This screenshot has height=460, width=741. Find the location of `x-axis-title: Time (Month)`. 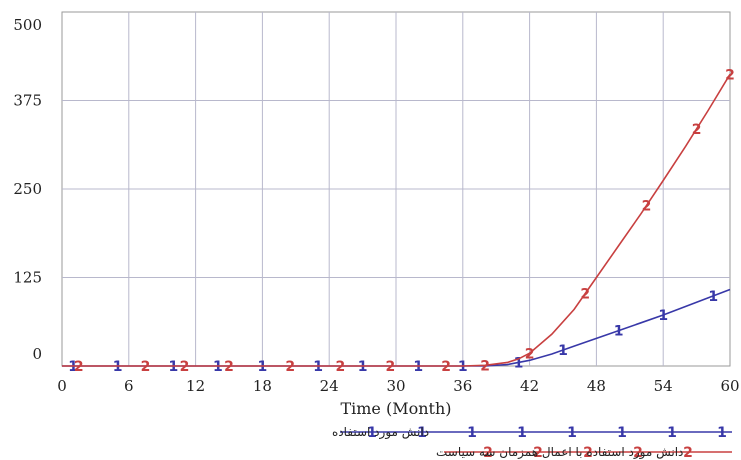

x-axis-title: Time (Month) is located at coordinates (395, 408).